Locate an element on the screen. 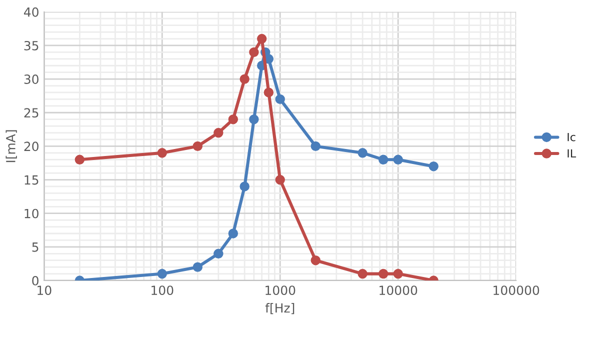  x-axis-title: f[Hz] is located at coordinates (279, 308).